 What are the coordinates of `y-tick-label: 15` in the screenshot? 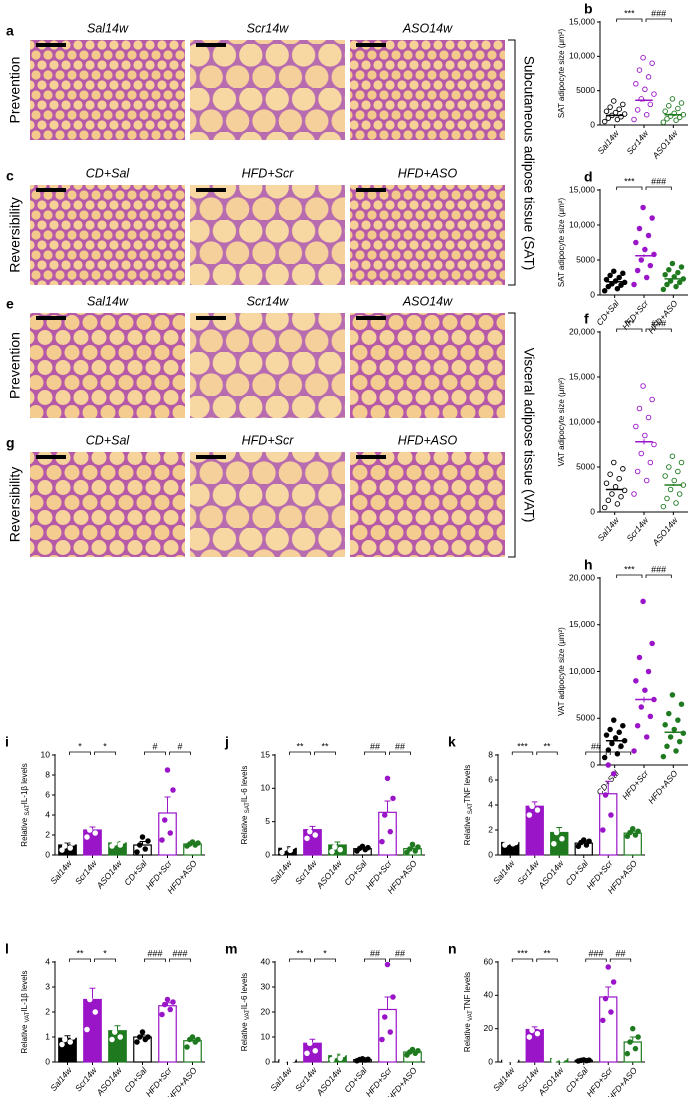 It's located at (266, 754).